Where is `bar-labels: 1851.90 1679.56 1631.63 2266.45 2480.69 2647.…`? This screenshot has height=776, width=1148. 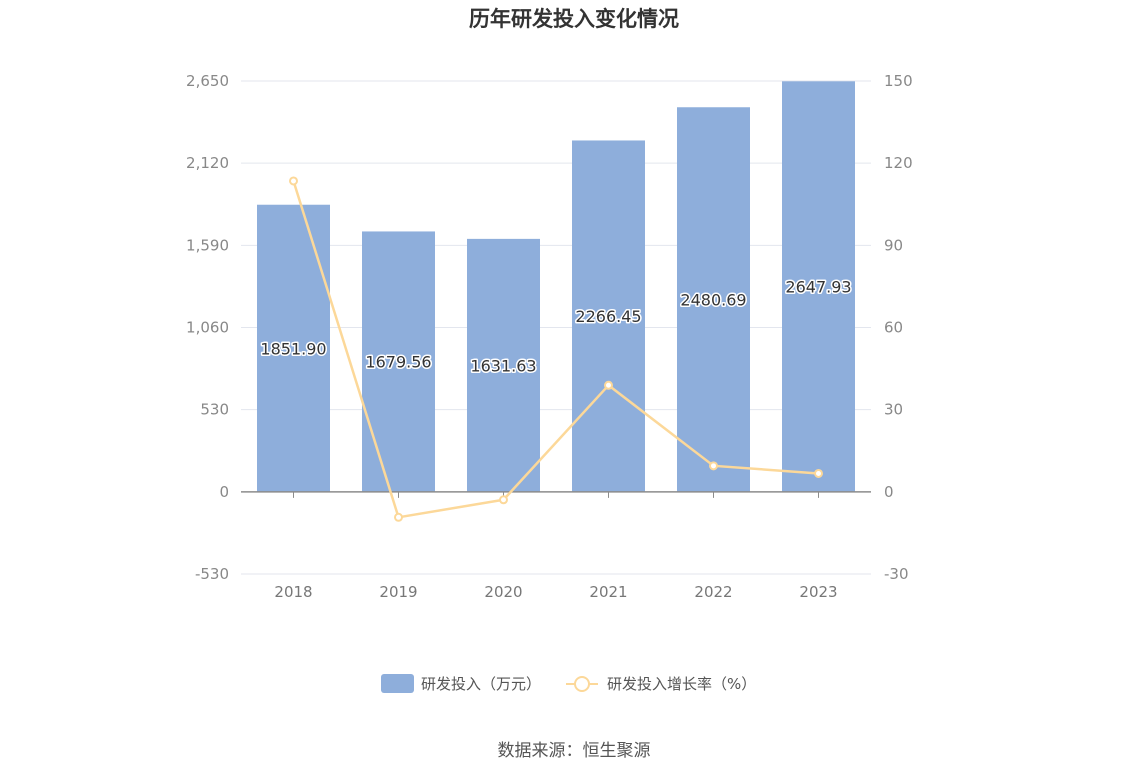
bar-labels: 1851.90 1679.56 1631.63 2266.45 2480.69 2647.… is located at coordinates (556, 326).